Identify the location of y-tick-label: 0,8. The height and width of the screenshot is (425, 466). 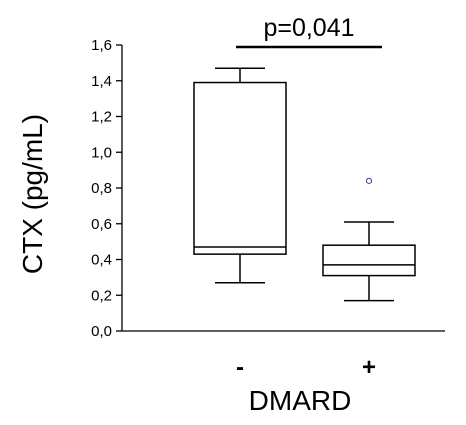
(101, 188).